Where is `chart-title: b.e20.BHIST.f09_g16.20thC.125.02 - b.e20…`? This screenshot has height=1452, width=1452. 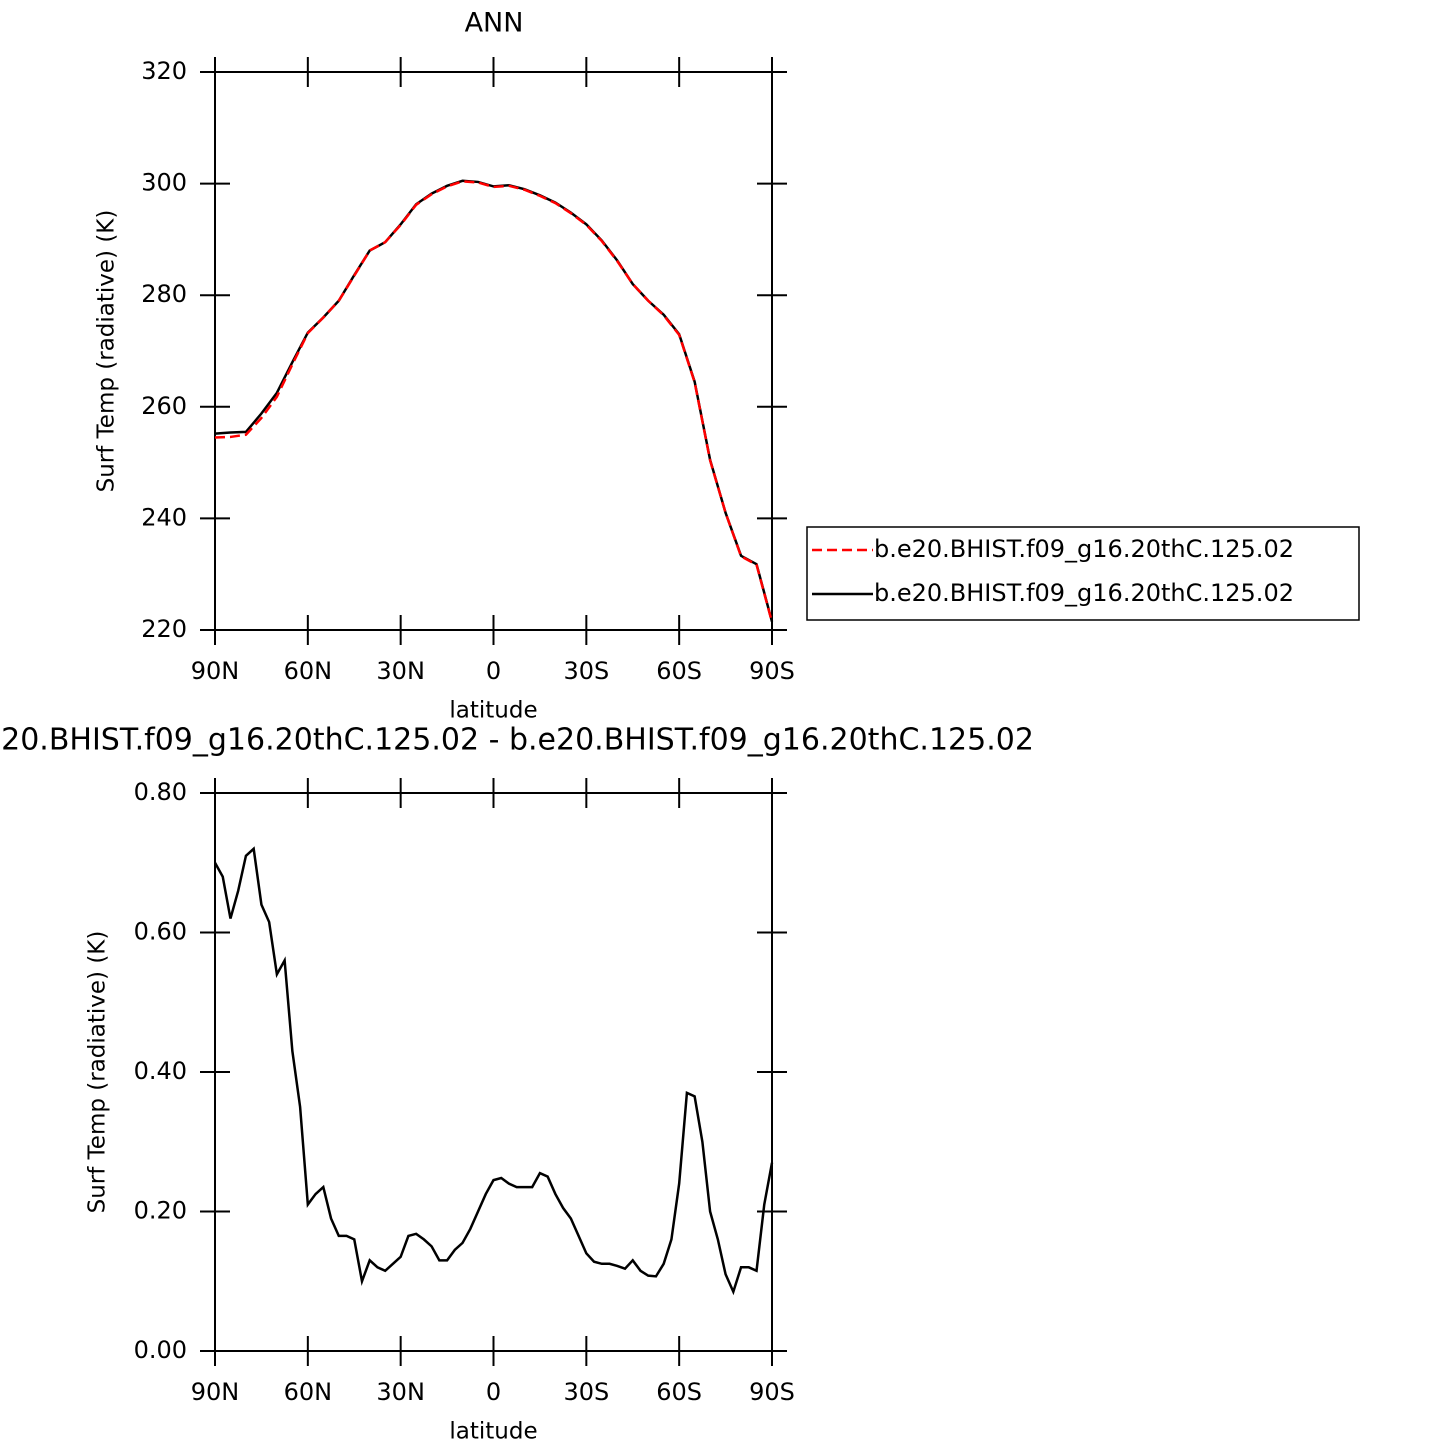
chart-title: b.e20.BHIST.f09_g16.20thC.125.02 - b.e20… is located at coordinates (517, 740).